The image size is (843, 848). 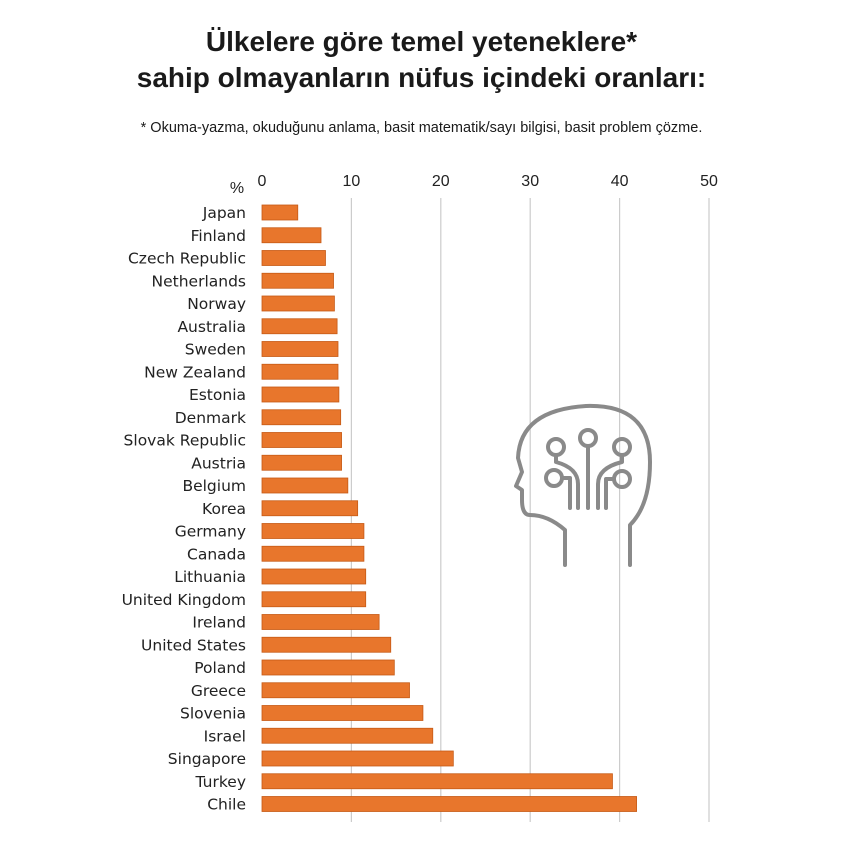 What do you see at coordinates (193, 645) in the screenshot?
I see `category-label: United States` at bounding box center [193, 645].